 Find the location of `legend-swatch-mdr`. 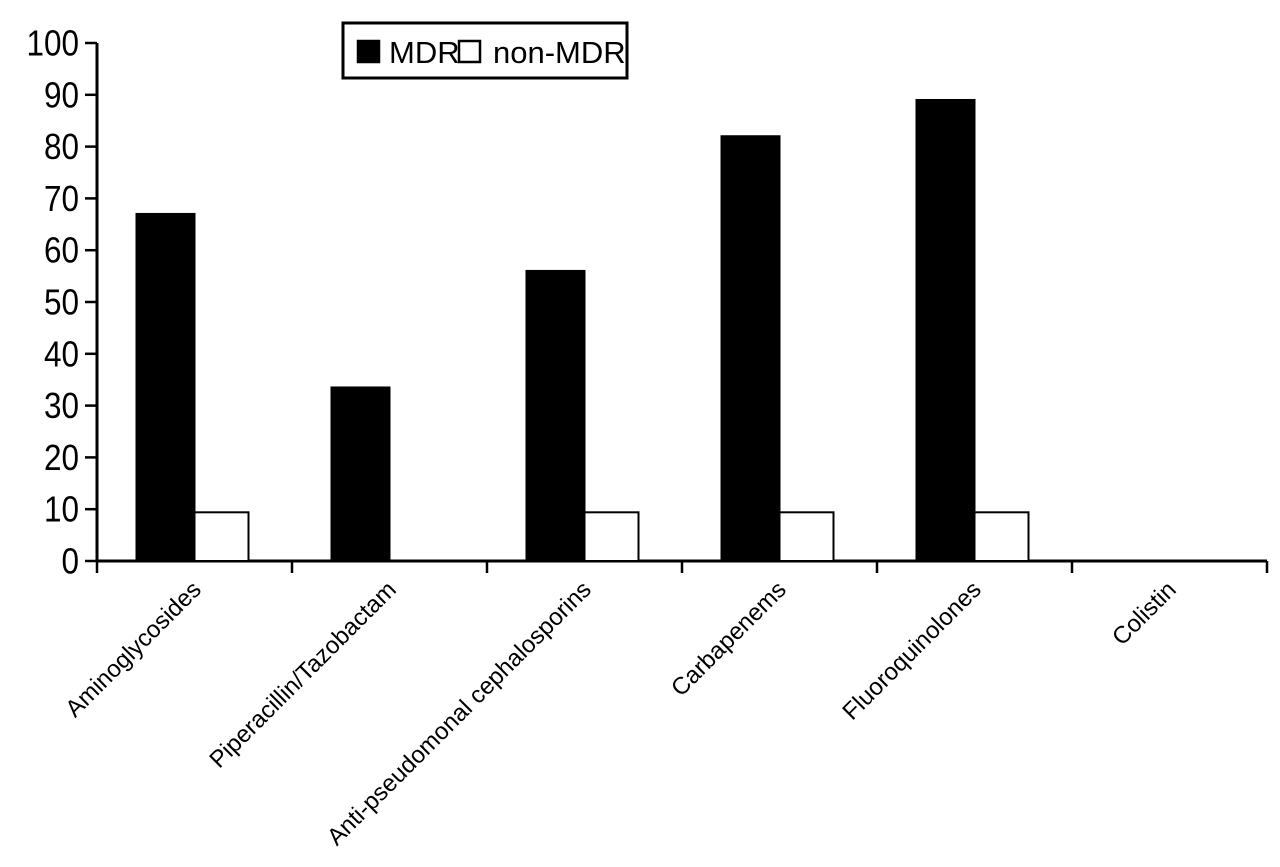

legend-swatch-mdr is located at coordinates (368, 51).